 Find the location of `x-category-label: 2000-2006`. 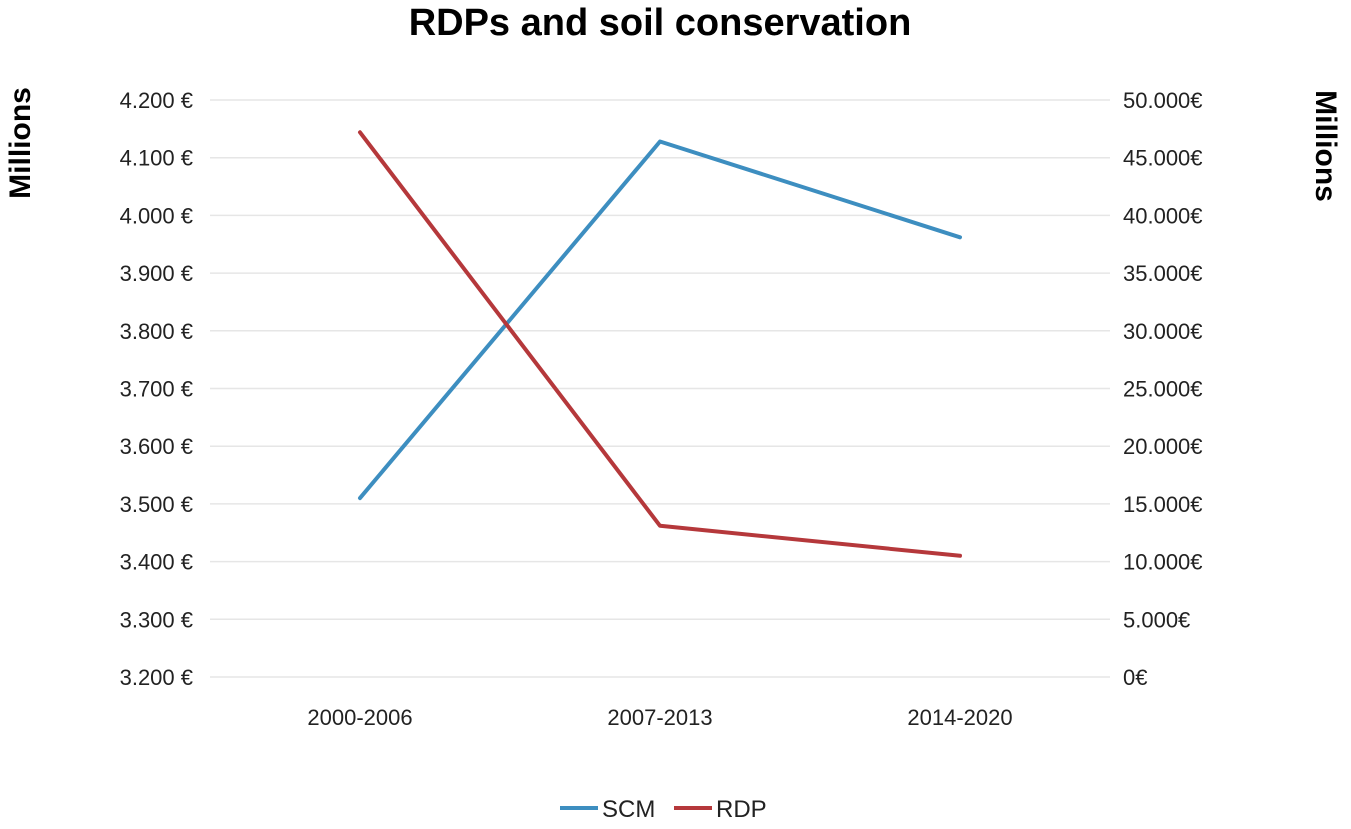

x-category-label: 2000-2006 is located at coordinates (359, 717).